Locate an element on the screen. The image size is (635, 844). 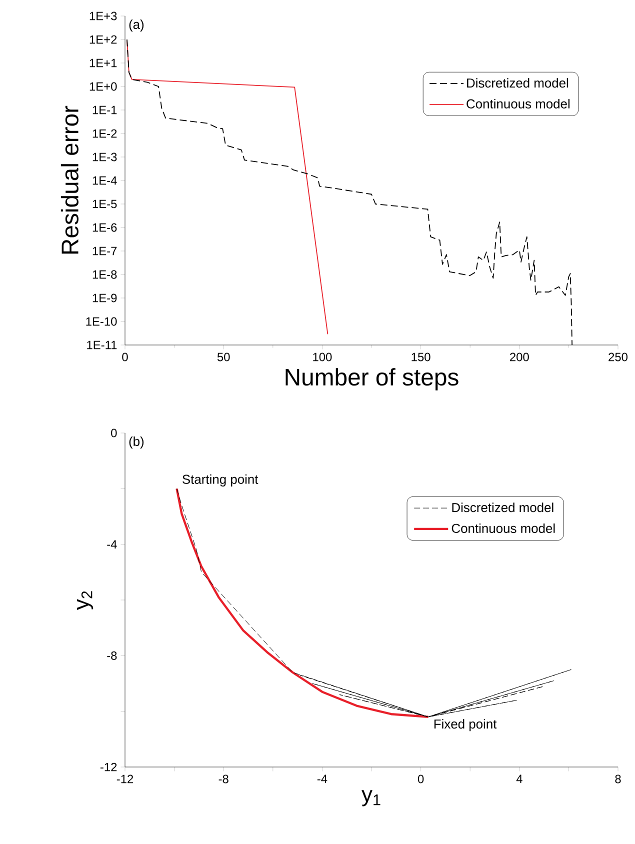
y-tick-label: 1E-8 is located at coordinates (104, 274).